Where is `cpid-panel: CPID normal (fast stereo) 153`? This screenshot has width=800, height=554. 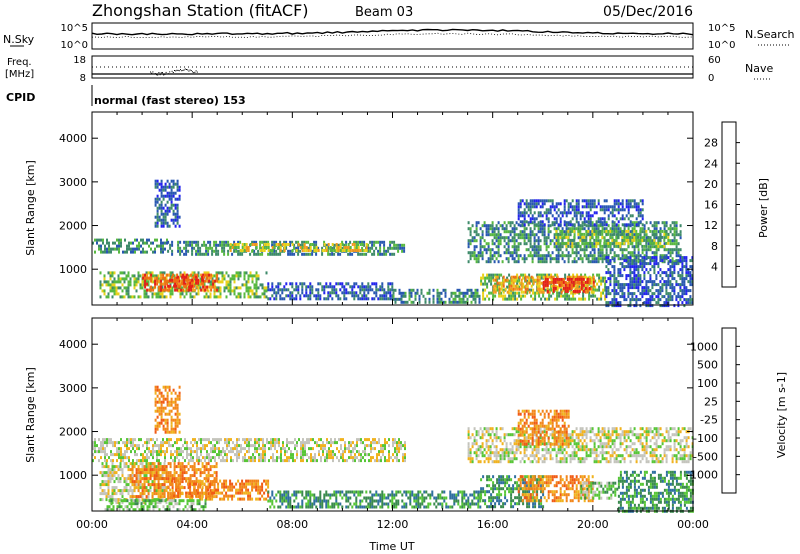
cpid-panel: CPID normal (fast stereo) 153 is located at coordinates (126, 96).